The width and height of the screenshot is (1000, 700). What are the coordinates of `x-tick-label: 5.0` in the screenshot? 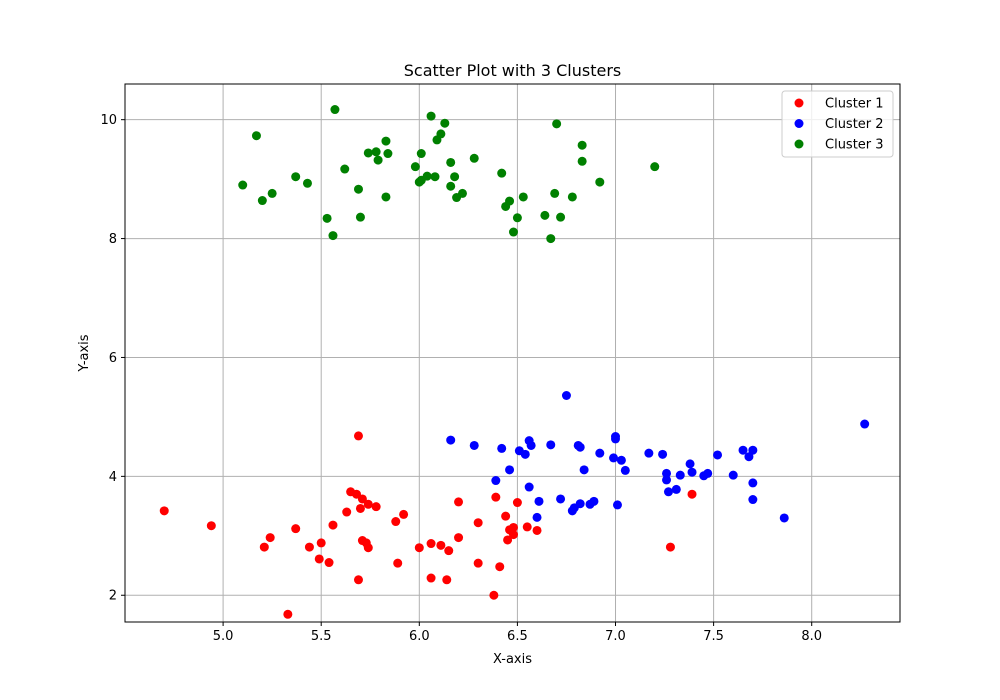 It's located at (223, 636).